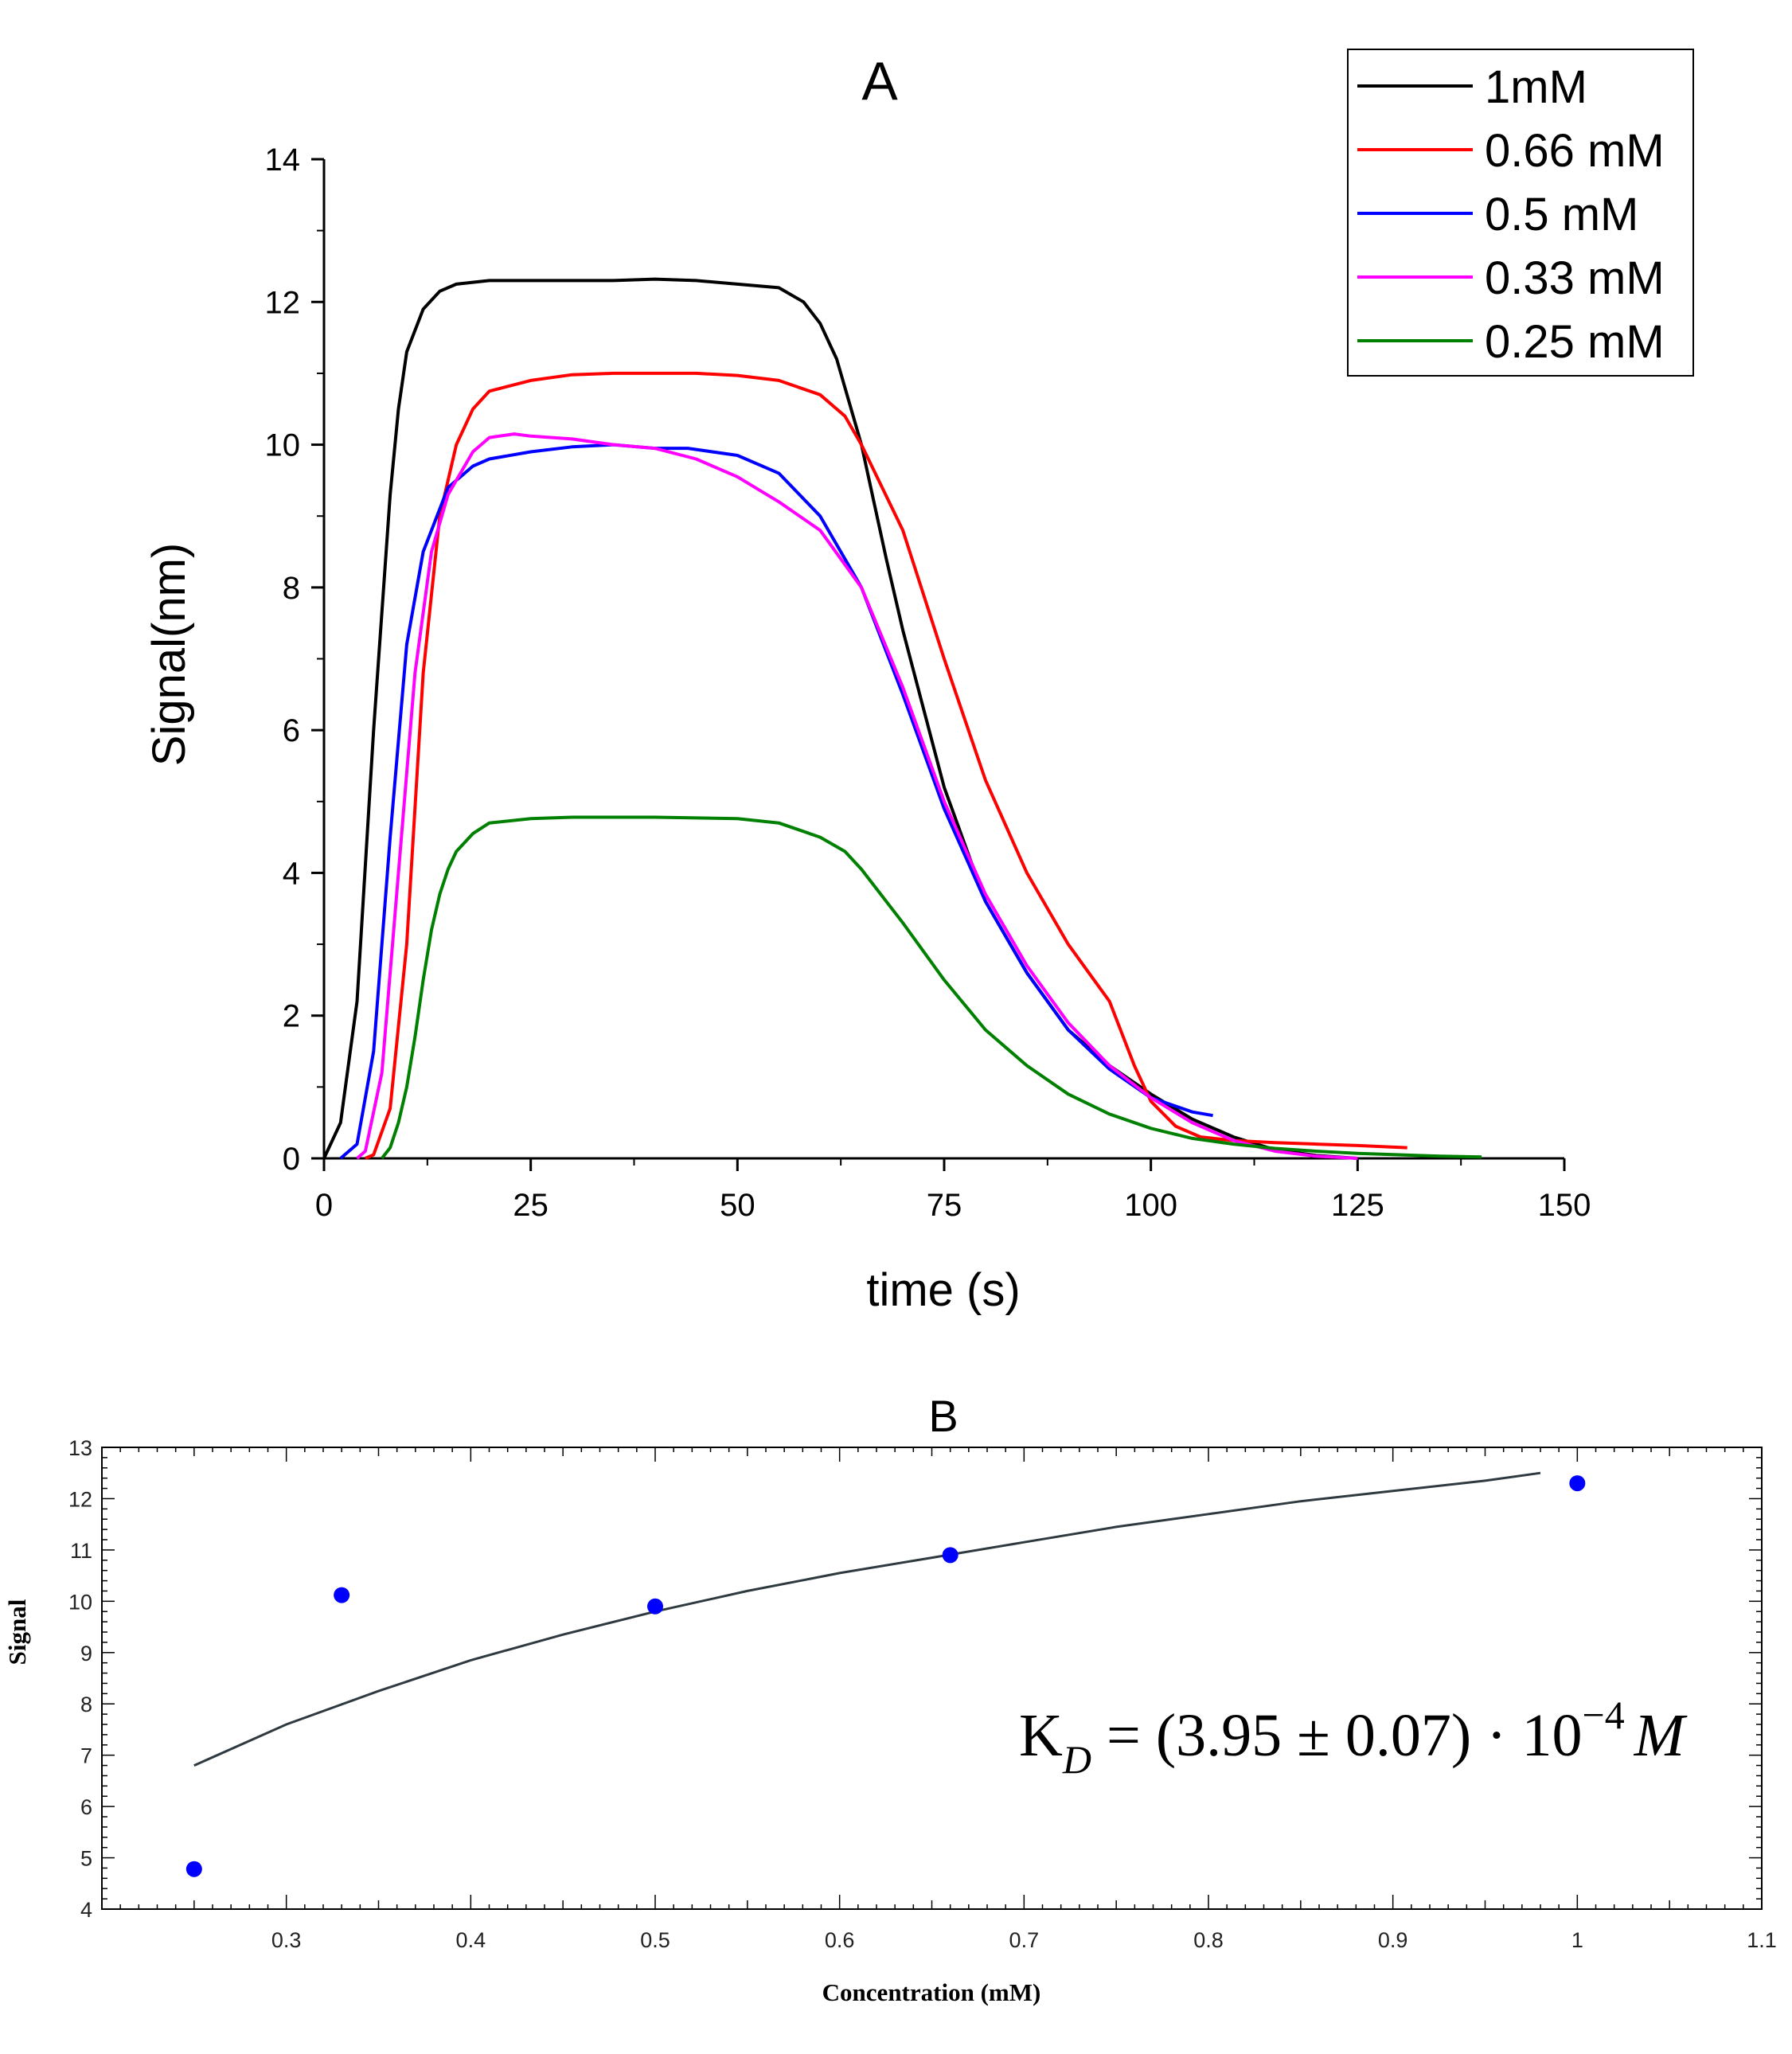 The image size is (1792, 2054). Describe the element at coordinates (17, 1632) in the screenshot. I see `chart-b-y-label: Signal` at that location.